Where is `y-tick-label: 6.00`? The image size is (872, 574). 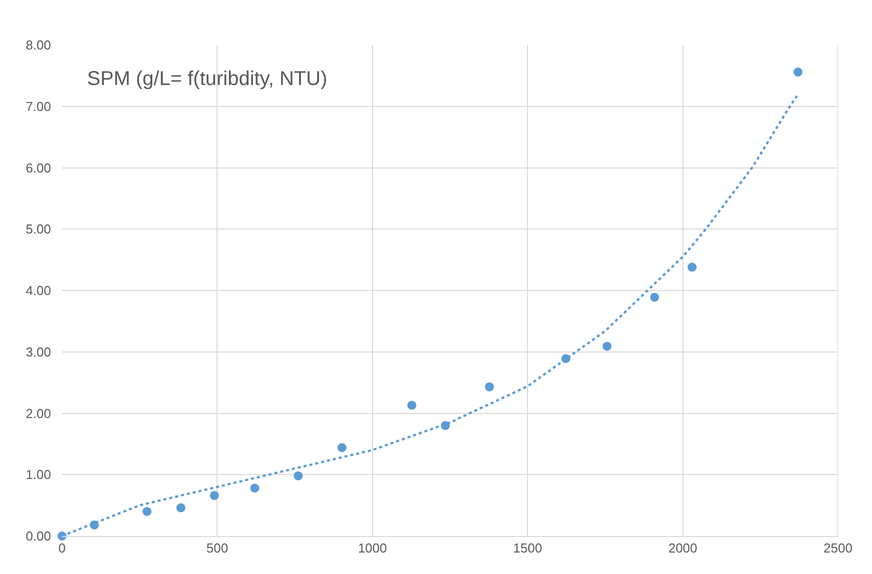
y-tick-label: 6.00 is located at coordinates (38, 168).